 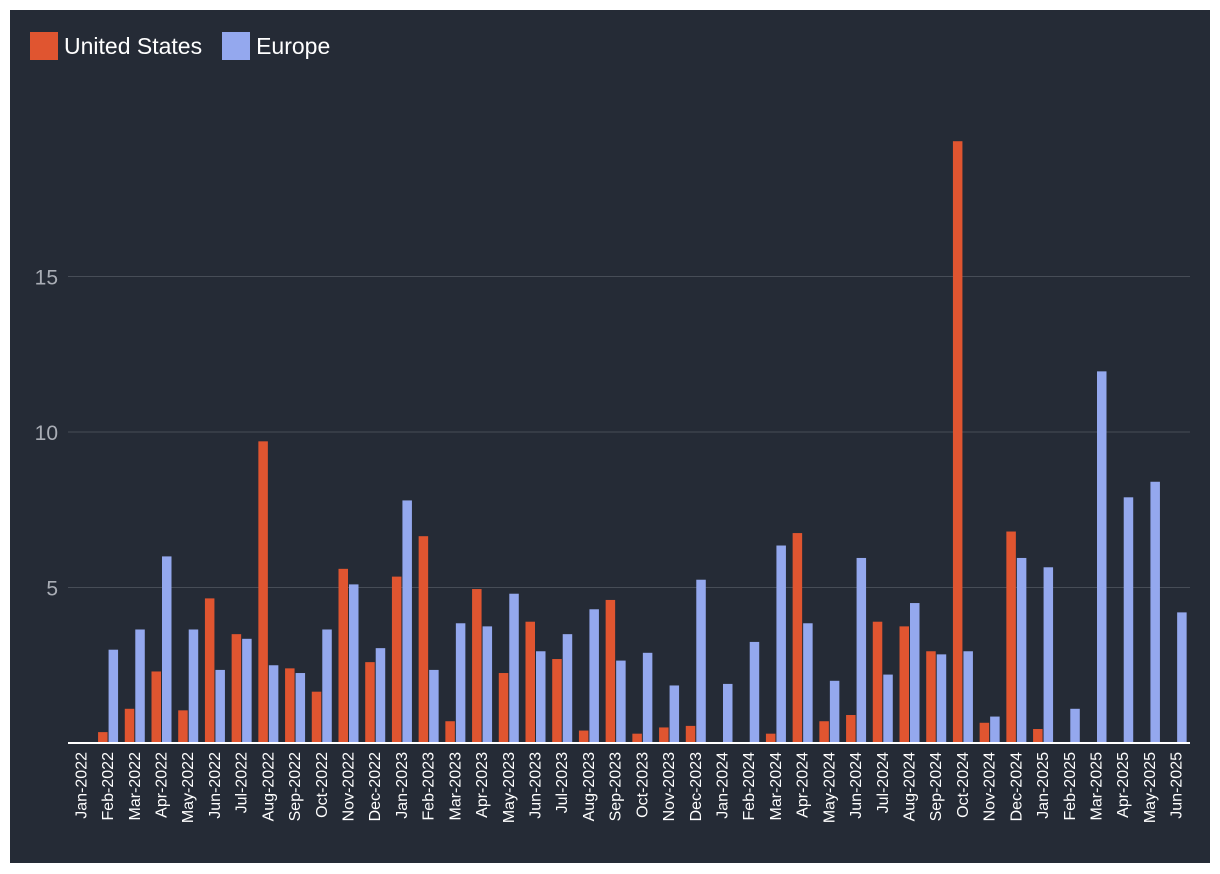 I want to click on x-tick-label-mar-2022: Mar-2022, so click(x=135, y=786).